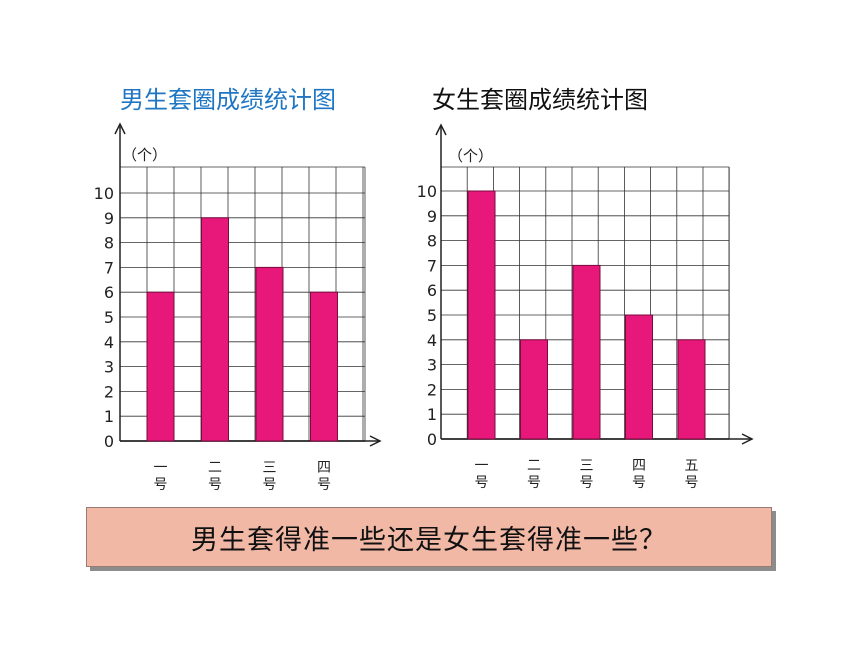 The height and width of the screenshot is (645, 860). What do you see at coordinates (432, 290) in the screenshot?
I see `girls-y-tick-label: 6` at bounding box center [432, 290].